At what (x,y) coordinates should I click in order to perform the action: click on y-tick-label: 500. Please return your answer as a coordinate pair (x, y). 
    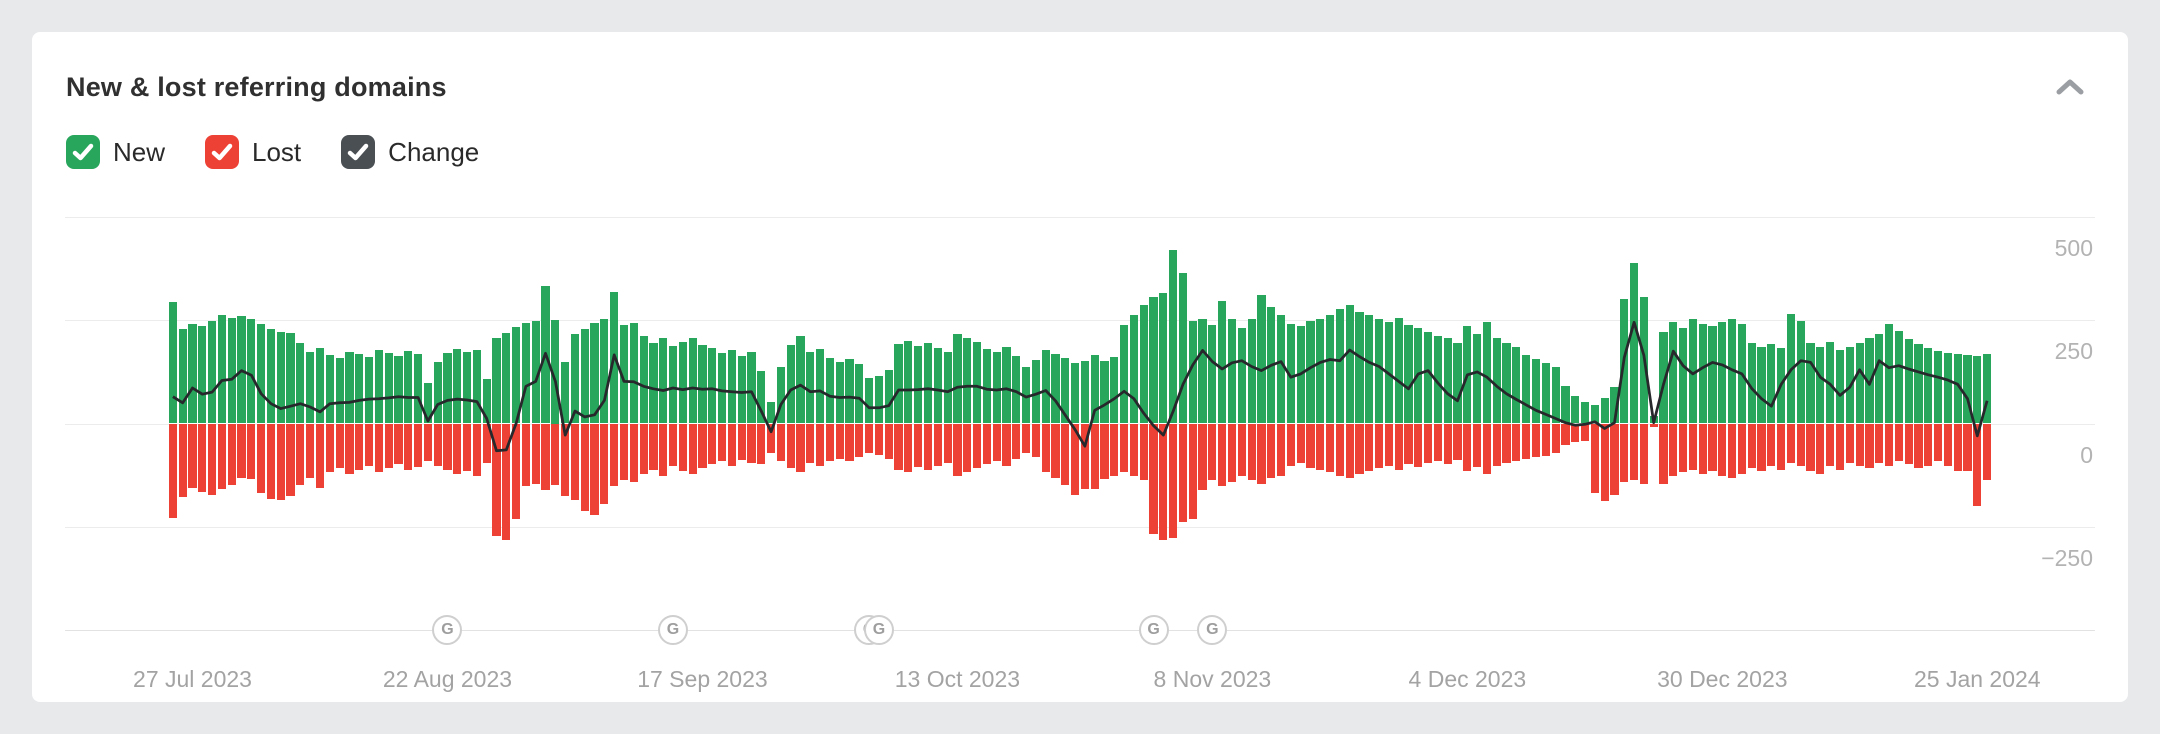
    Looking at the image, I should click on (2073, 248).